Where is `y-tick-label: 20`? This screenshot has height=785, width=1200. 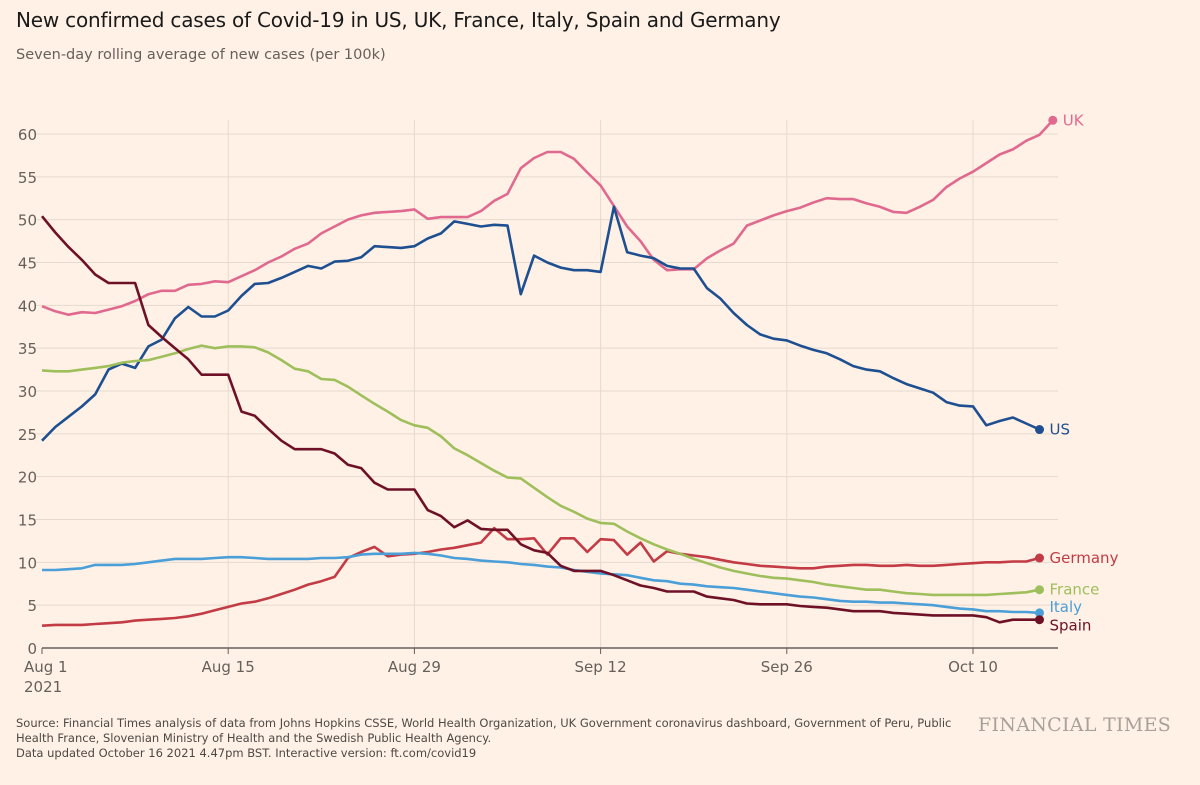
y-tick-label: 20 is located at coordinates (27, 478).